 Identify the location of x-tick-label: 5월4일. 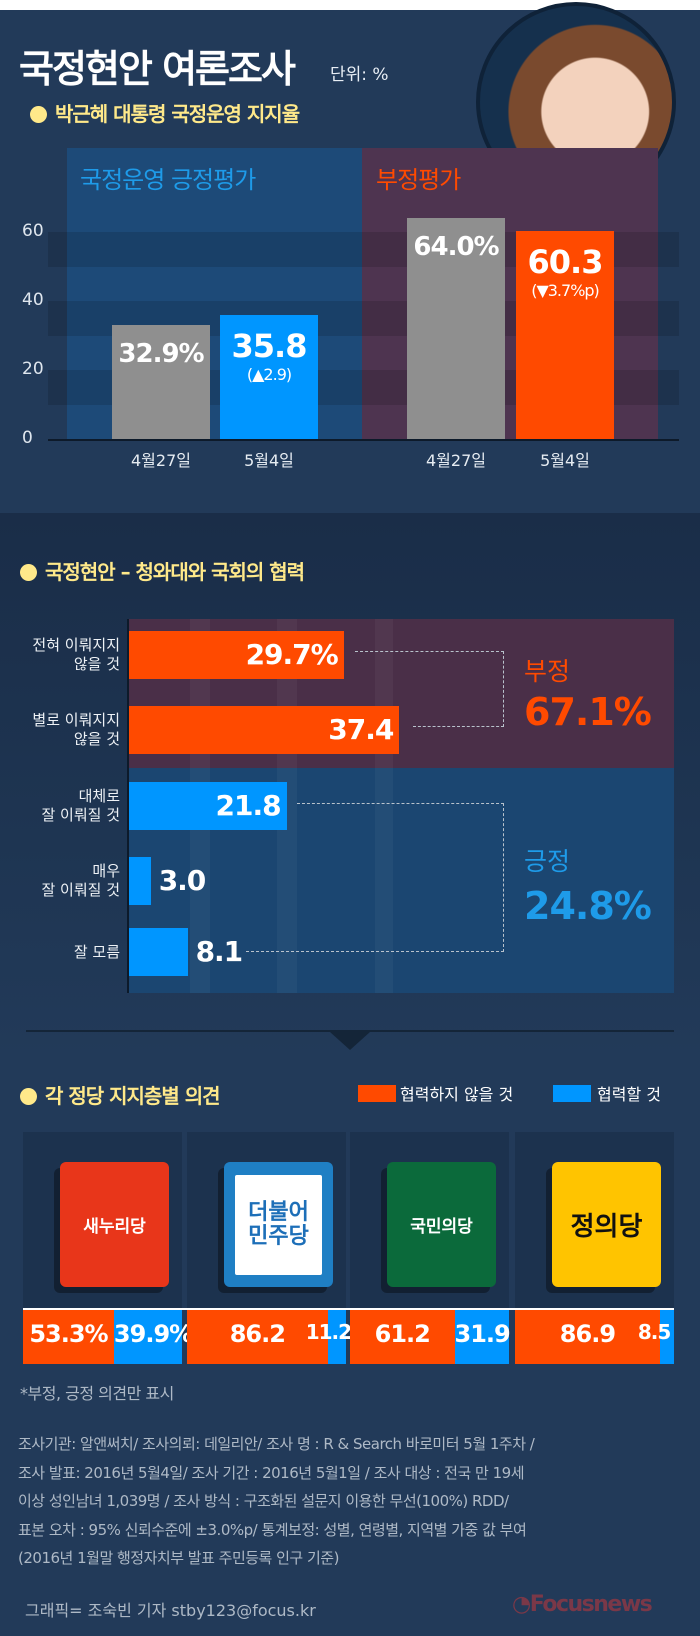
(269, 460).